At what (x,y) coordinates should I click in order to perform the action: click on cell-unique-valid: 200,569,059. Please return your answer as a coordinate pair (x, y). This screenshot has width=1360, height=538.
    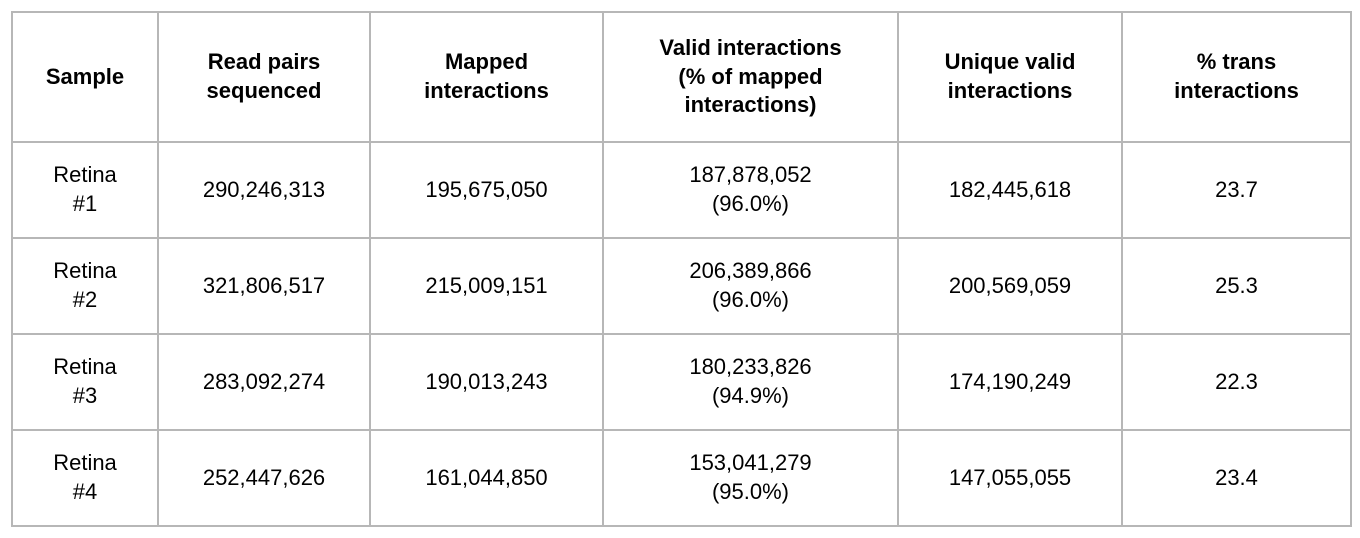
    Looking at the image, I should click on (1010, 286).